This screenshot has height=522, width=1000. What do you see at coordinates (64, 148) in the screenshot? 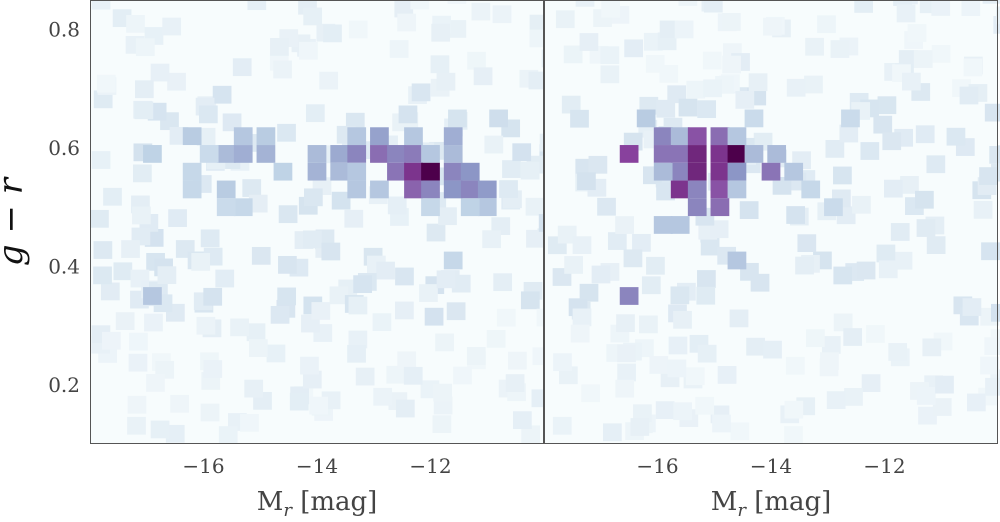
I see `y-tick-label: 0.6` at bounding box center [64, 148].